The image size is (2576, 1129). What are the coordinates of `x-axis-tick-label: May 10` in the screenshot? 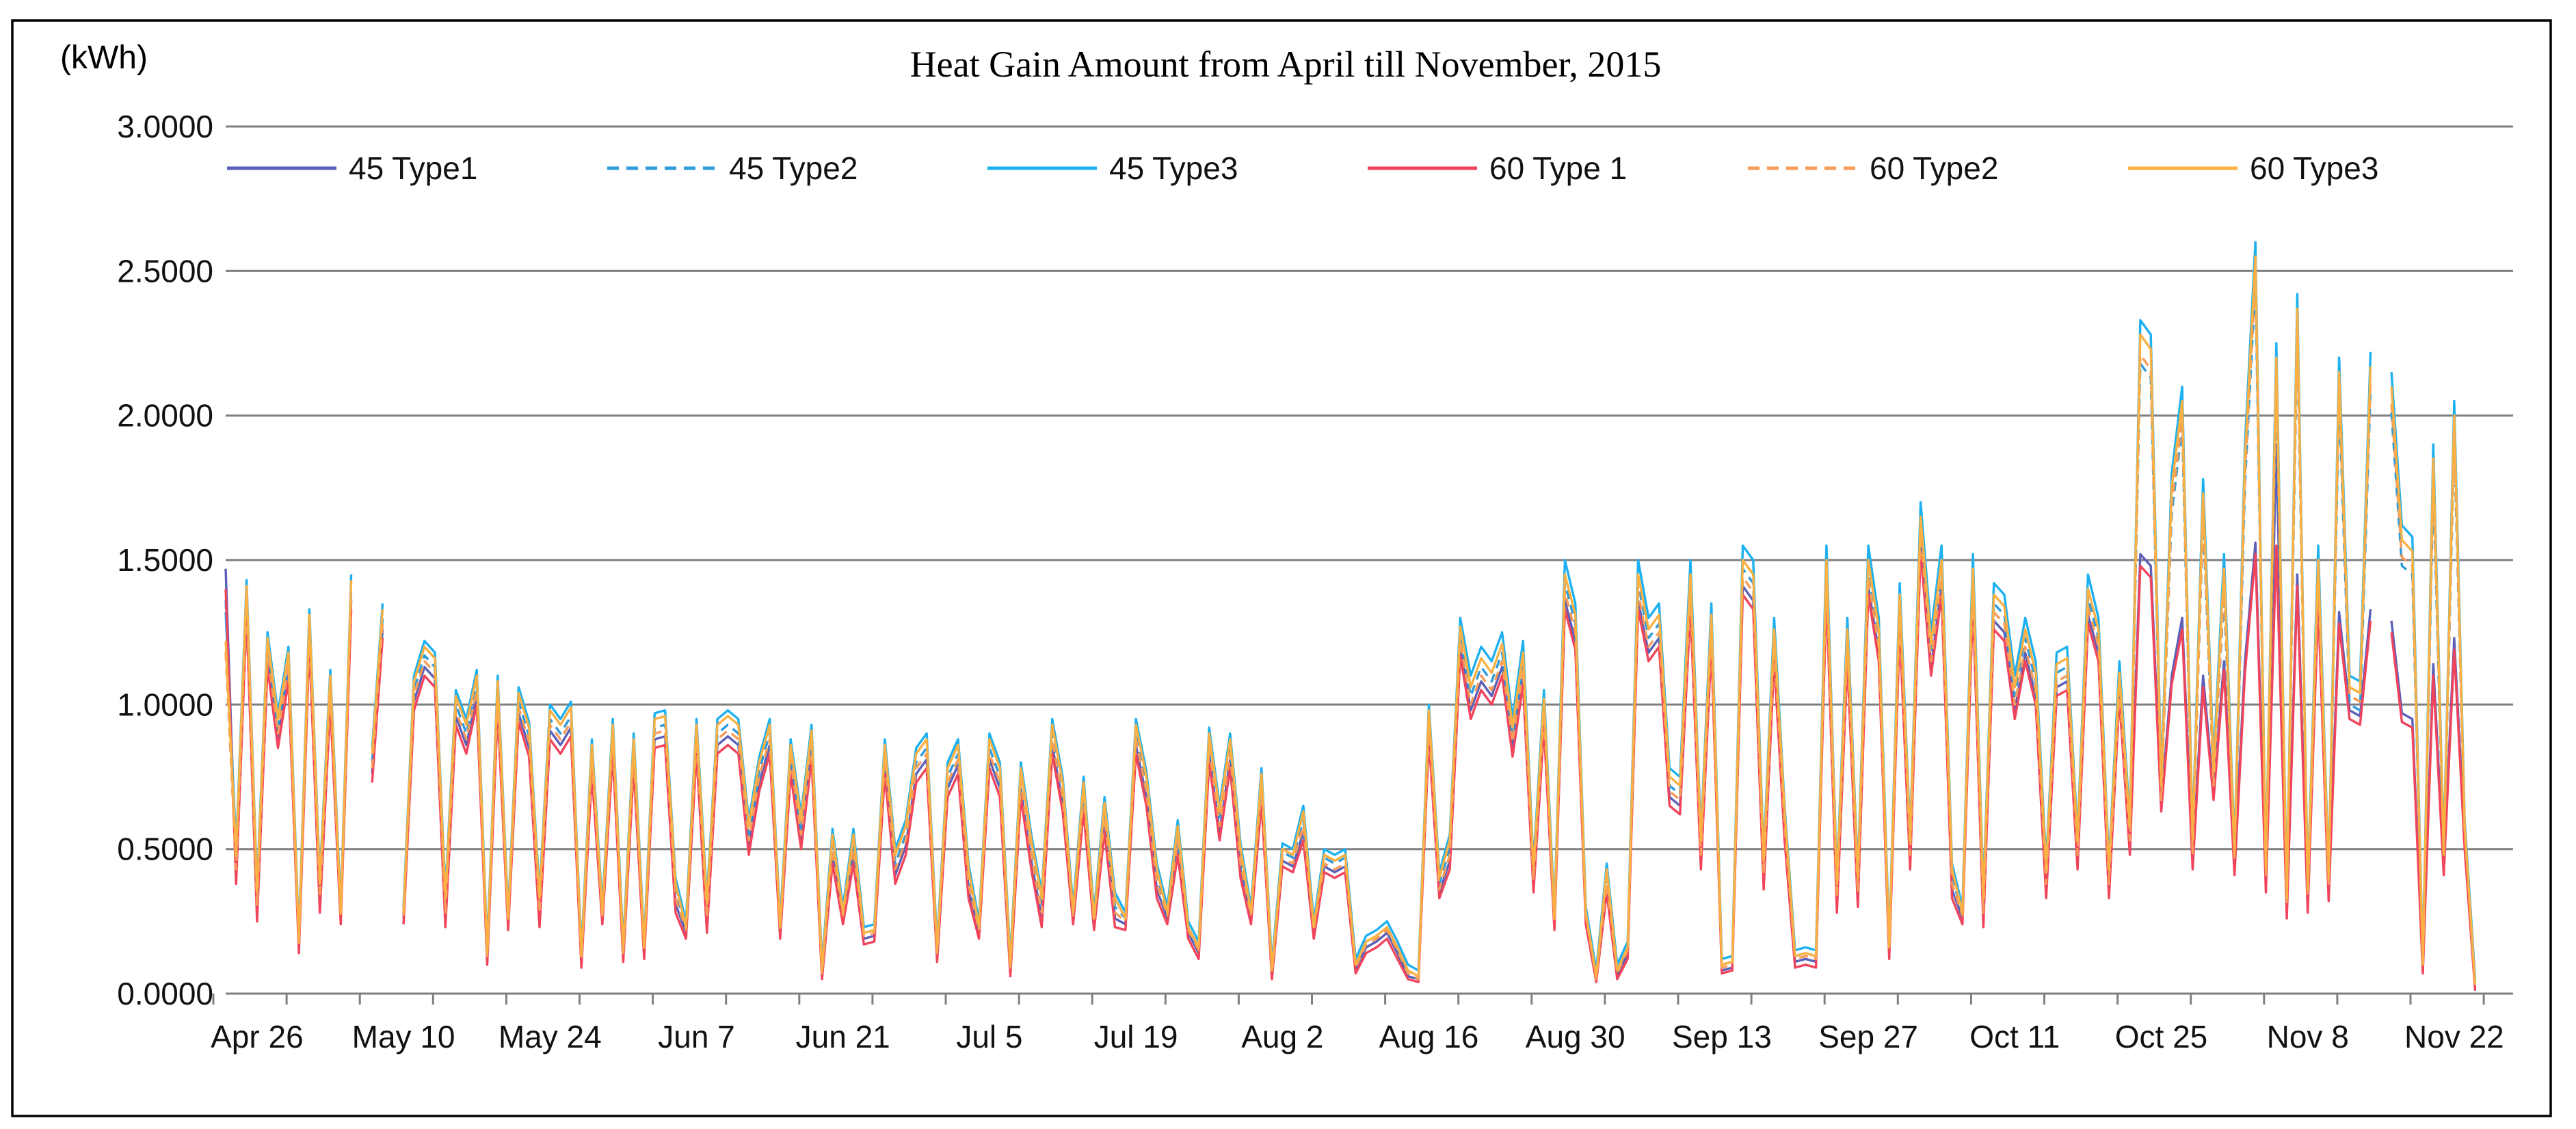 It's located at (403, 1036).